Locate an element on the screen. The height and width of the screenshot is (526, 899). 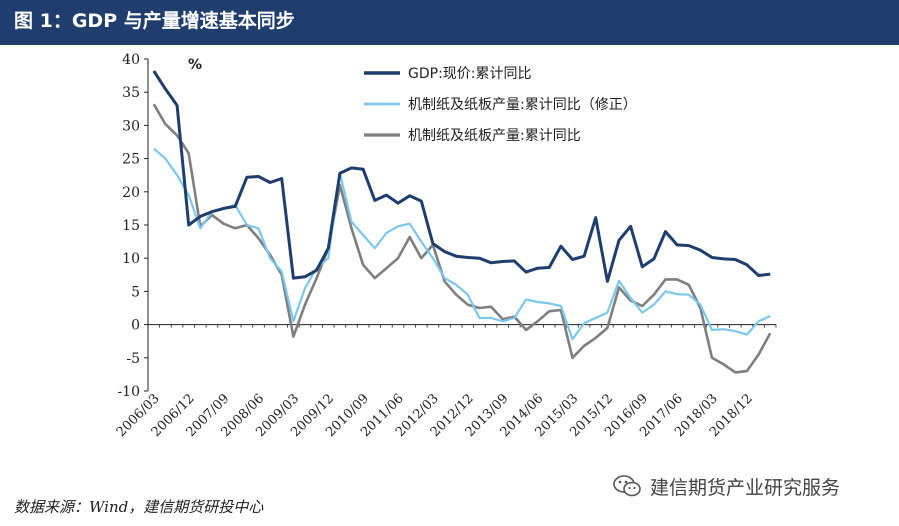
y-tick-label: 0 is located at coordinates (135, 326).